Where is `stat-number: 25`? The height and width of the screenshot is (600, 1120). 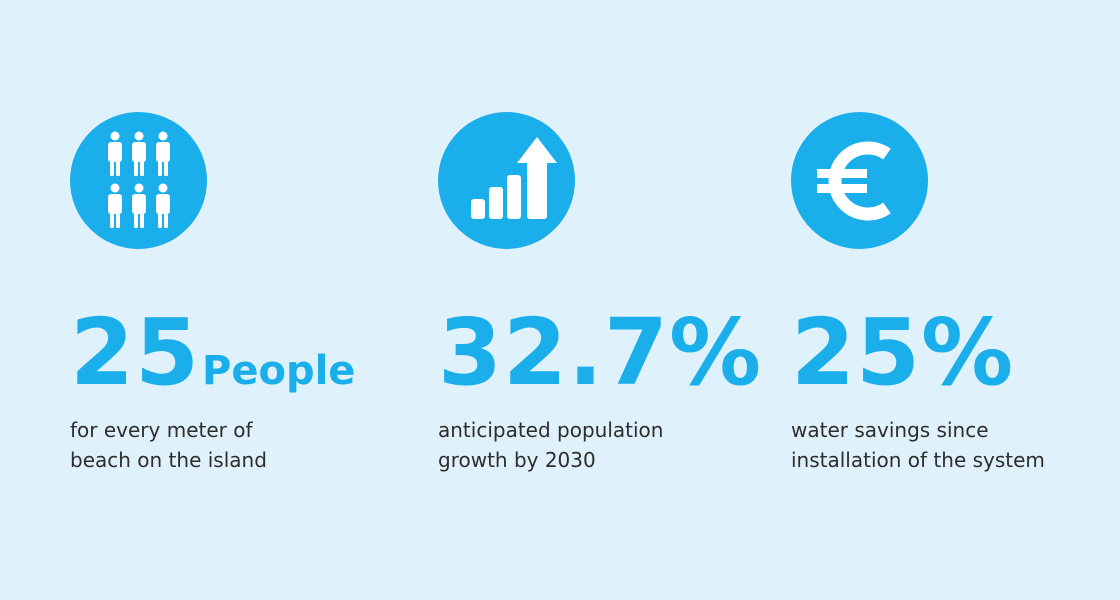
stat-number: 25 is located at coordinates (135, 352).